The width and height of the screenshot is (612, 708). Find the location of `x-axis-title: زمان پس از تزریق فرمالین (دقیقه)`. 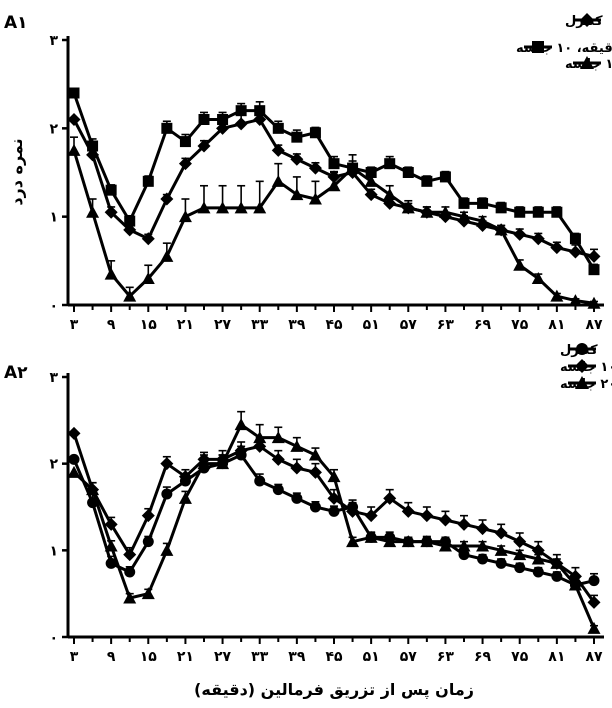

x-axis-title: زمان پس از تزریق فرمالین (دقیقه) is located at coordinates (334, 690).